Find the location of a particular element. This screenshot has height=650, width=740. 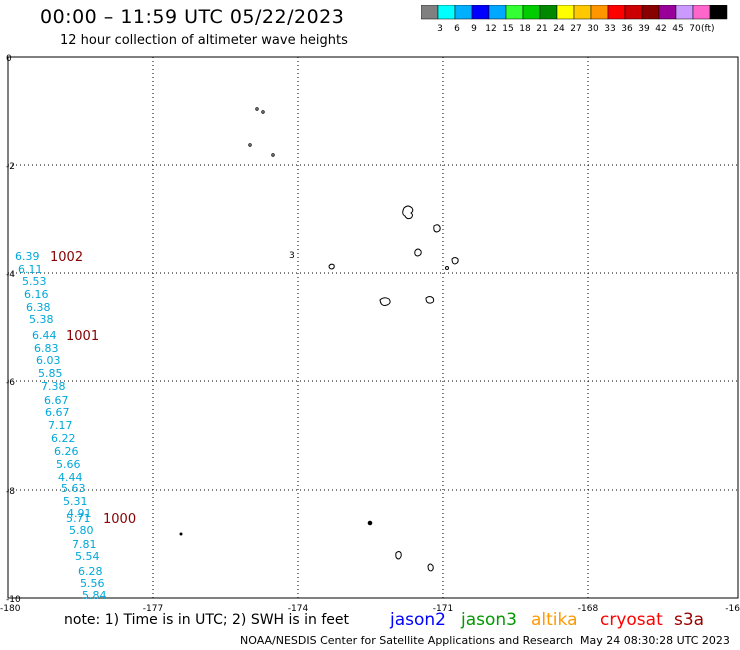

satellite-legend-cryosat: cryosat is located at coordinates (631, 620).